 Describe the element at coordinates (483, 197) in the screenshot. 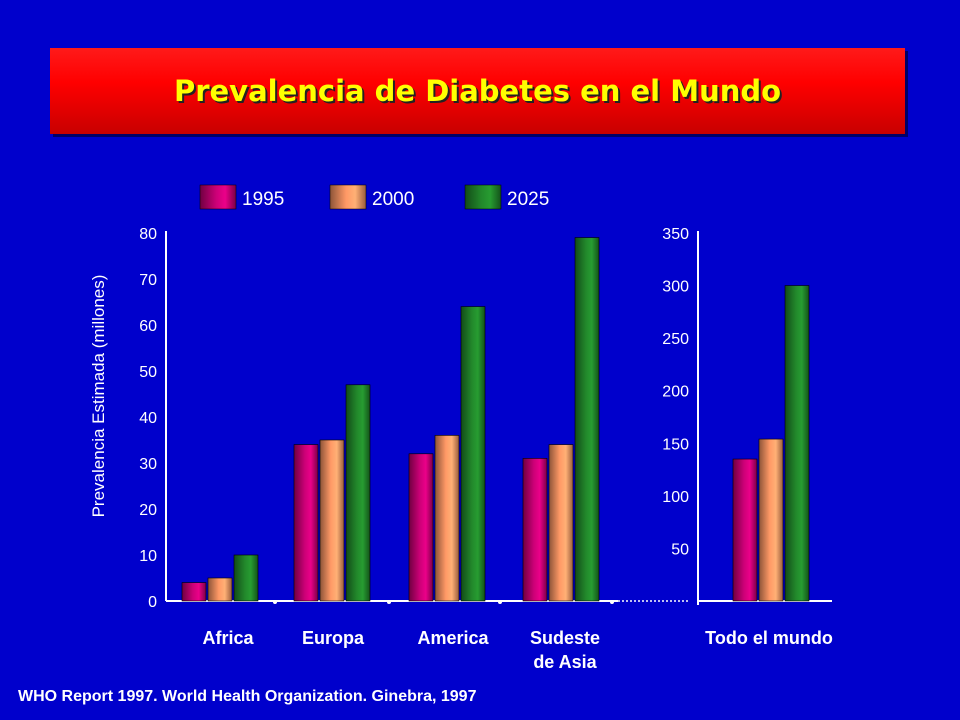

I see `legend-swatch-2025` at that location.